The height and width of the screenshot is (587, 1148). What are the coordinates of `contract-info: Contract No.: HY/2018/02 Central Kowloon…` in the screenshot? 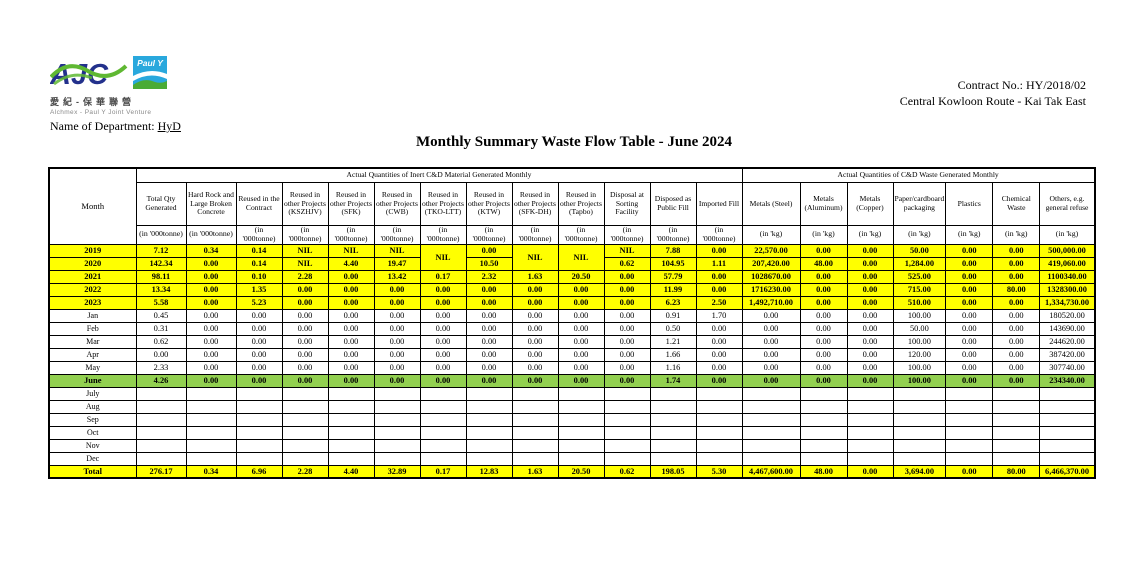 It's located at (993, 93).